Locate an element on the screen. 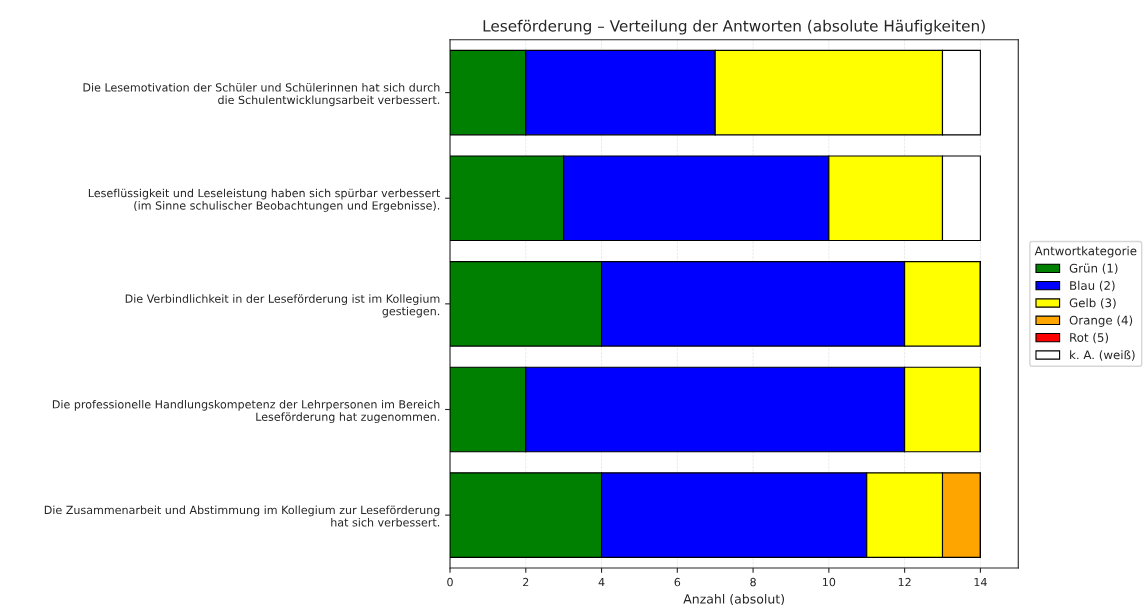  legend-label: Blau (2) is located at coordinates (1092, 286).